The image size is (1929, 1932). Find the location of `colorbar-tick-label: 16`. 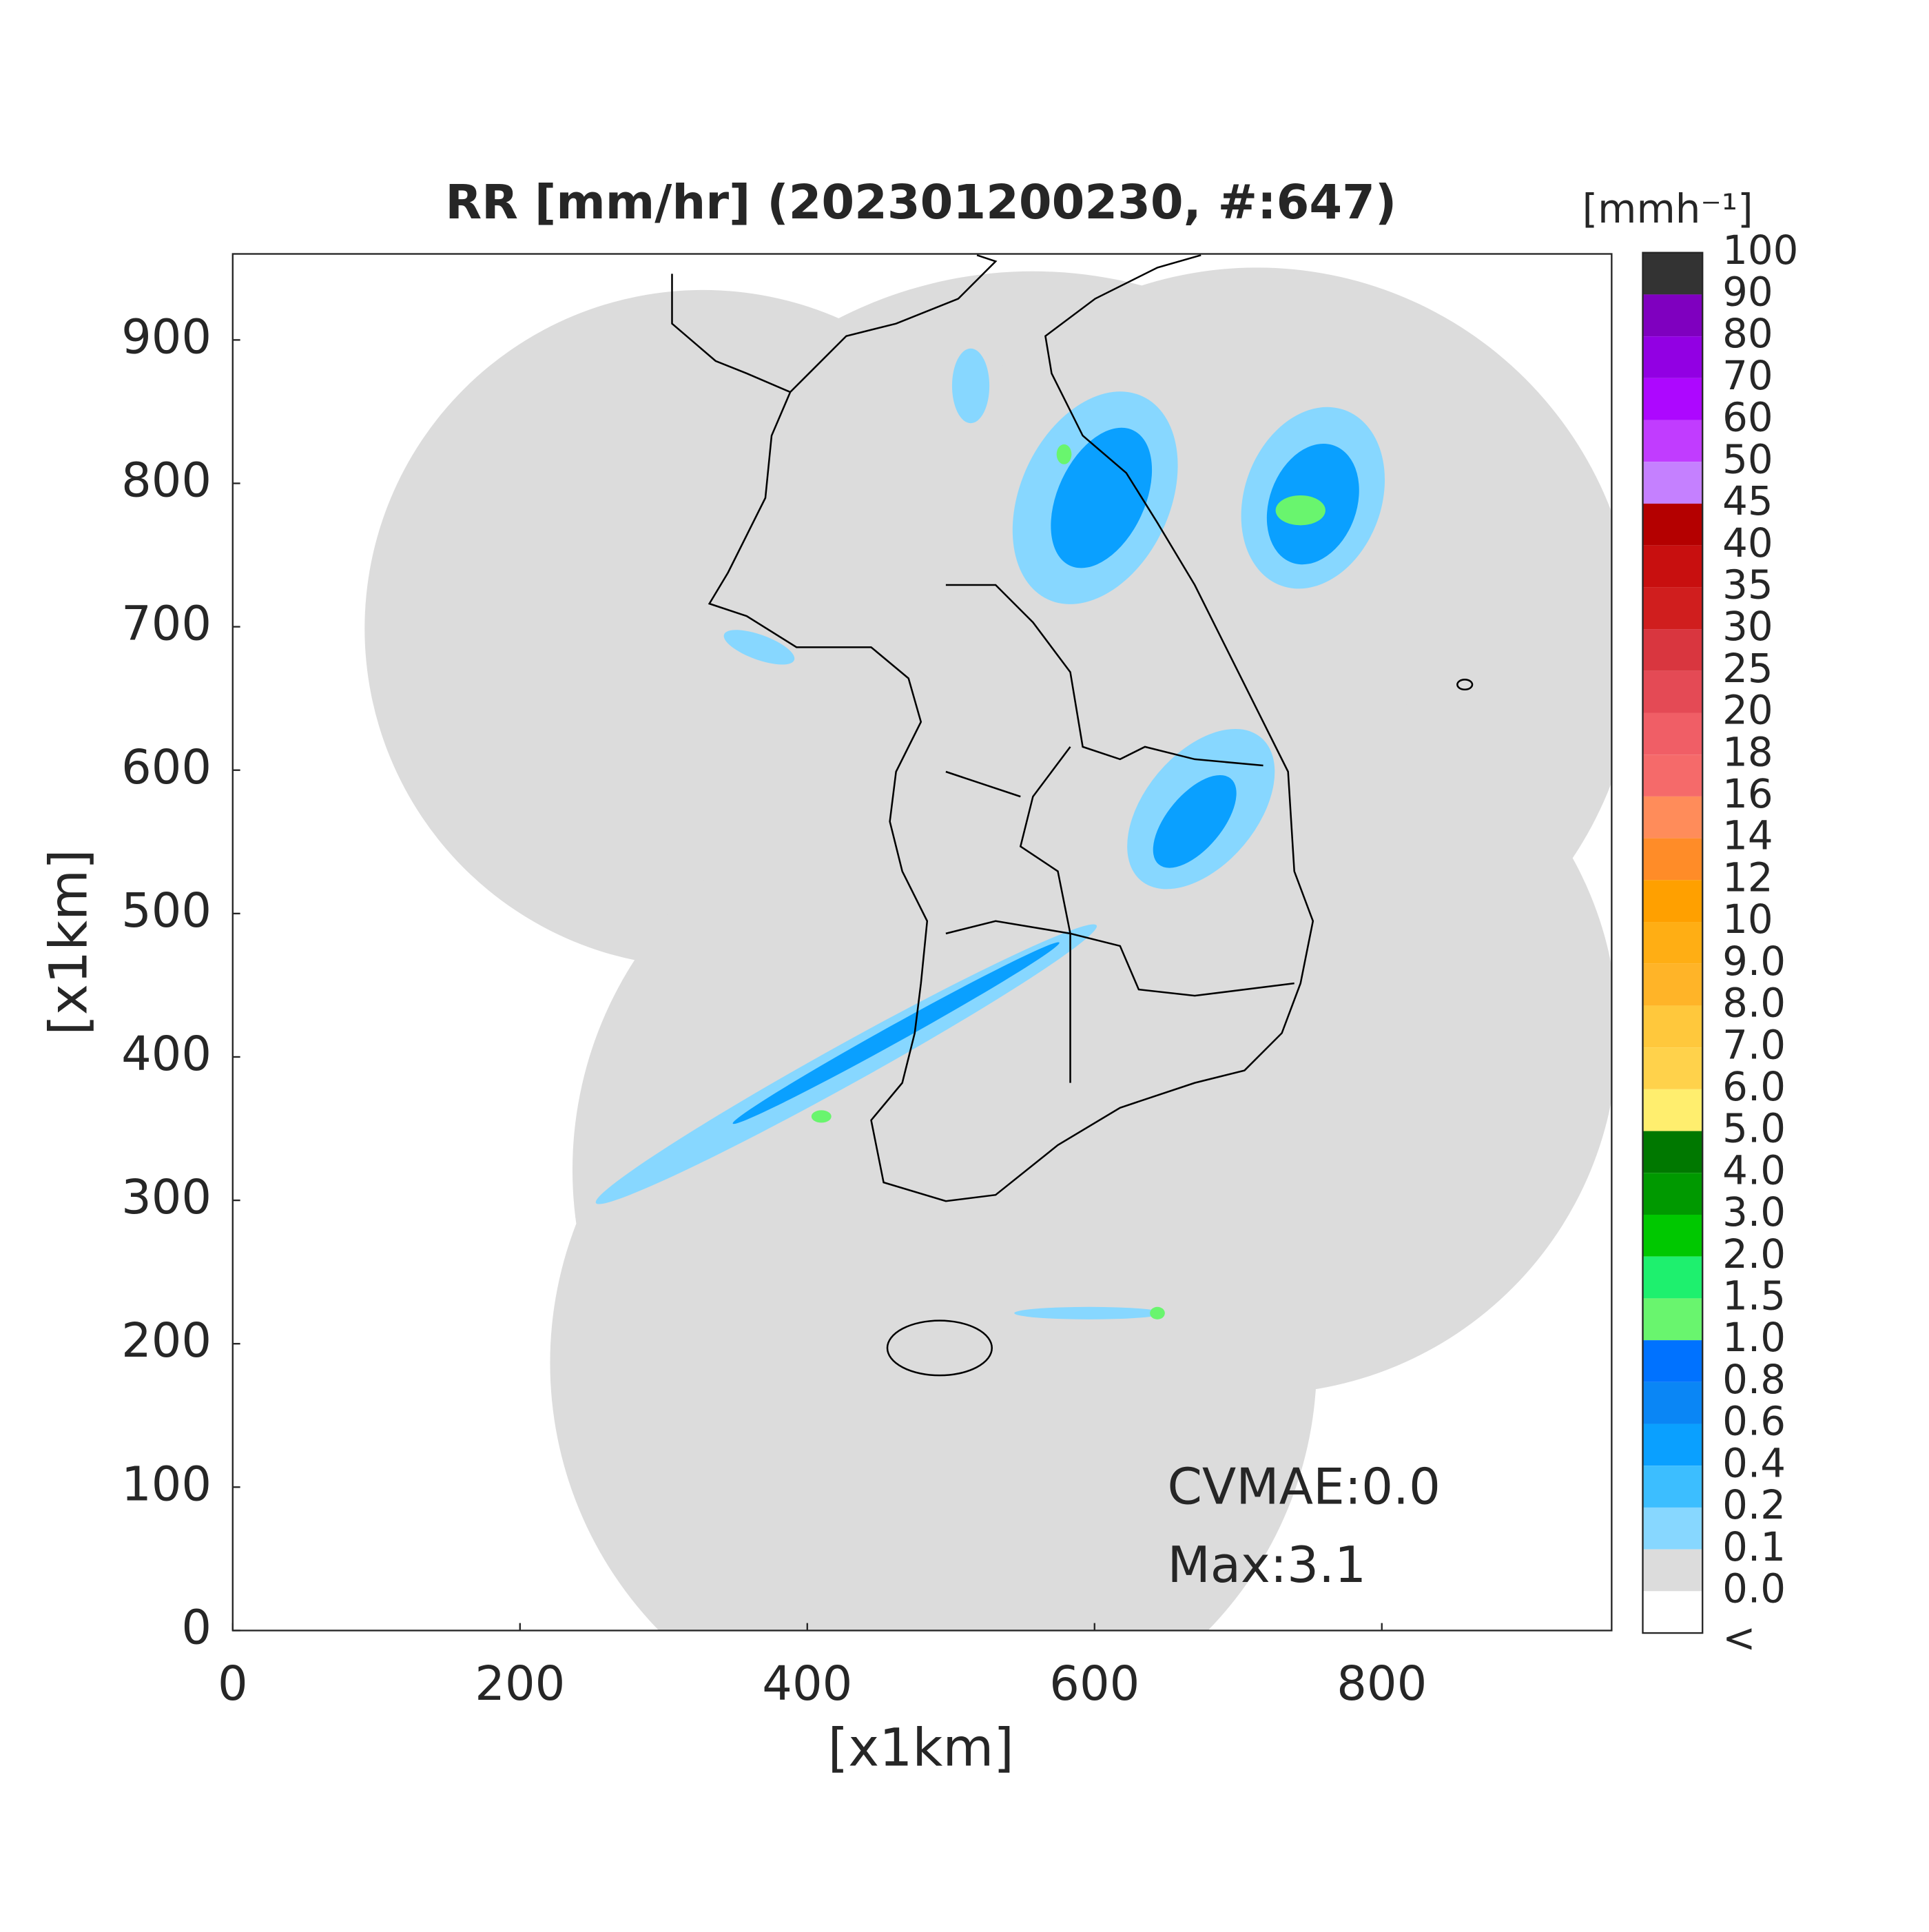

colorbar-tick-label: 16 is located at coordinates (1747, 793).